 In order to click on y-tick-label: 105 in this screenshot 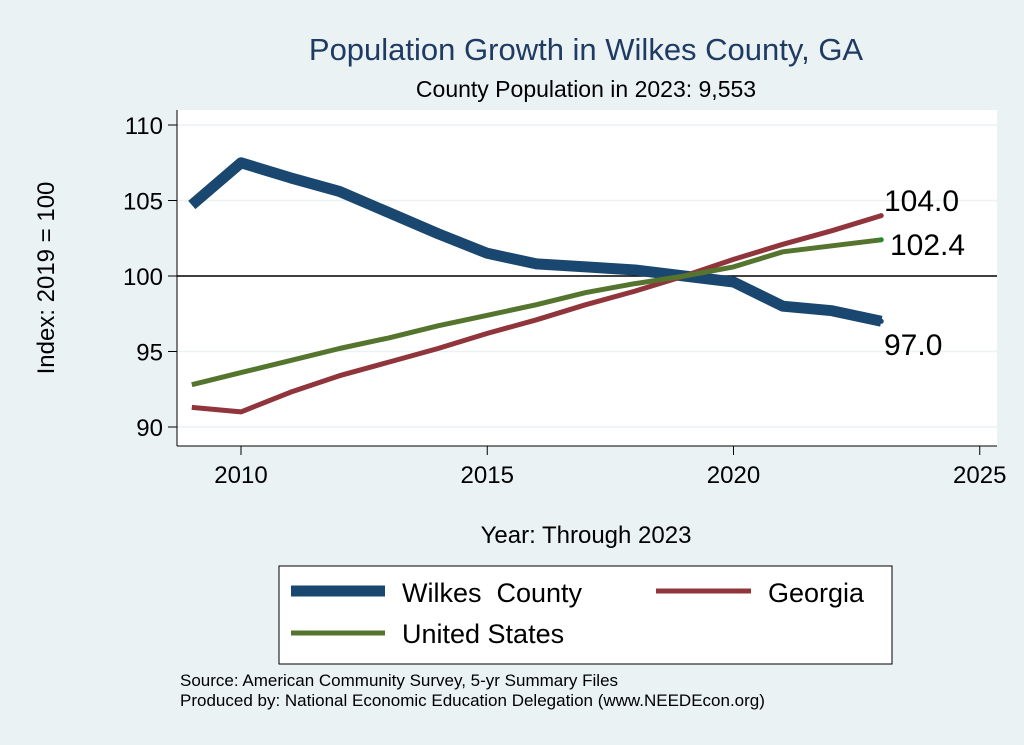, I will do `click(143, 202)`.